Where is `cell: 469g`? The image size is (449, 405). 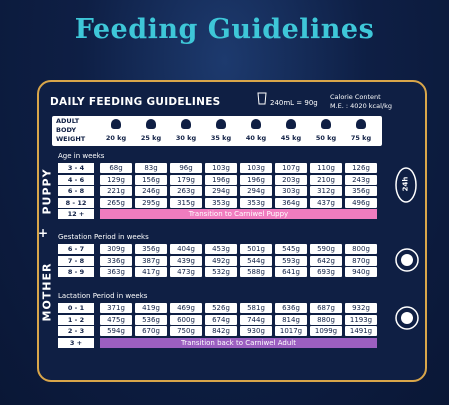 cell: 469g is located at coordinates (186, 308).